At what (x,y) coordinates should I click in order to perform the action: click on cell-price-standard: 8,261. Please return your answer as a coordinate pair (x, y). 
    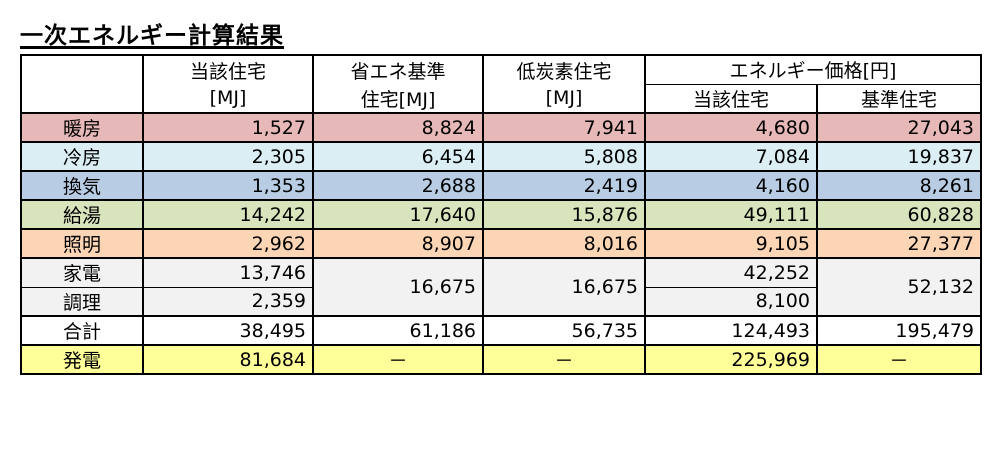
    Looking at the image, I should click on (899, 185).